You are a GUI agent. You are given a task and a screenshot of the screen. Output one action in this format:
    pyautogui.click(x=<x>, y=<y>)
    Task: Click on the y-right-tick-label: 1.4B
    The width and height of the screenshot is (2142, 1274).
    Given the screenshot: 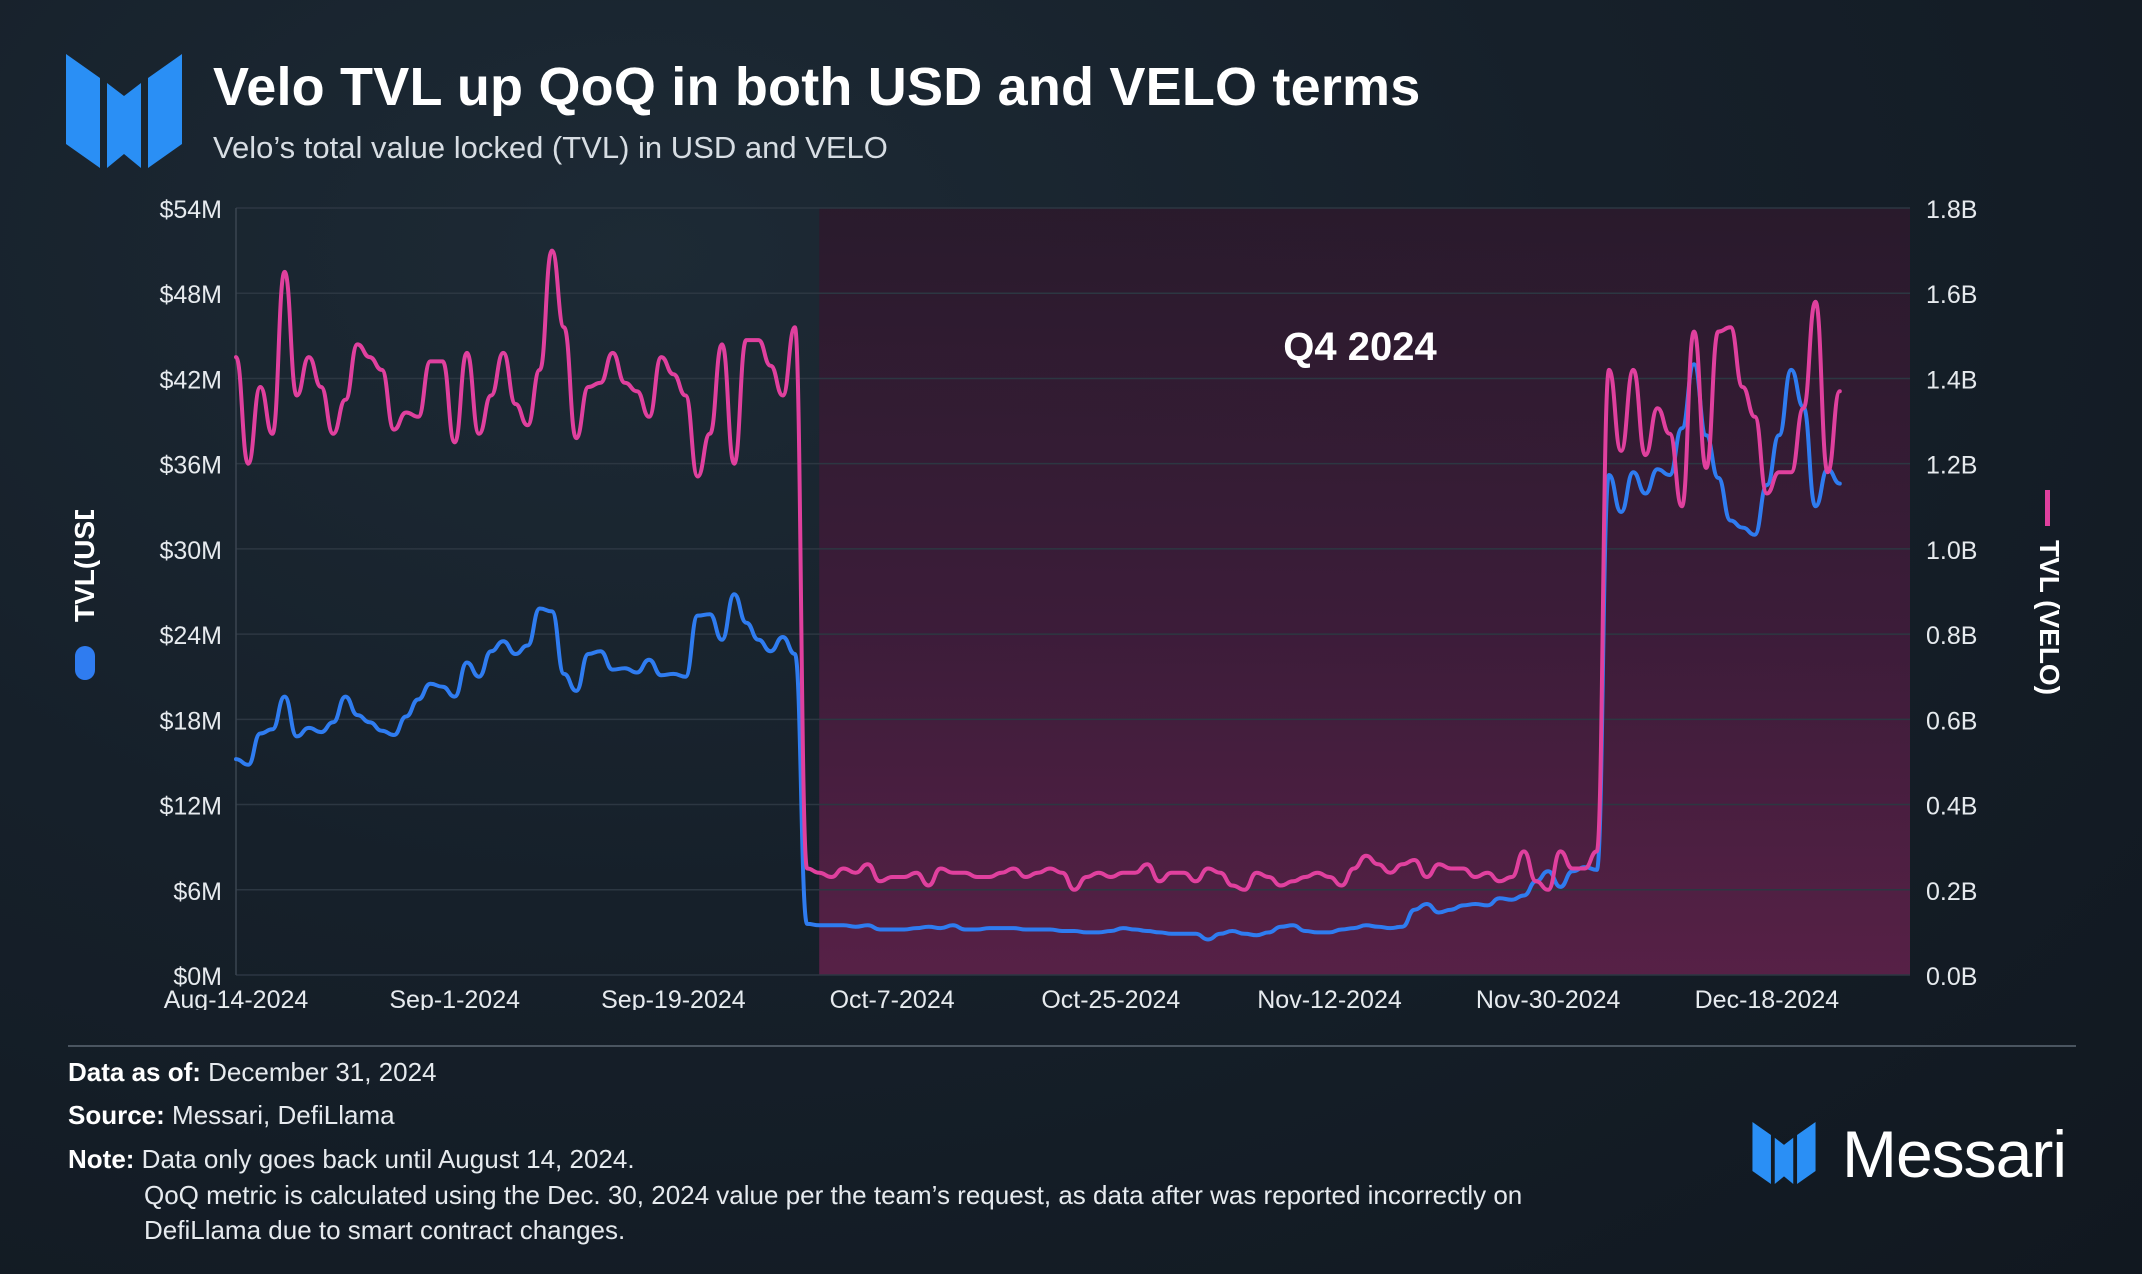 What is the action you would take?
    pyautogui.click(x=1951, y=380)
    